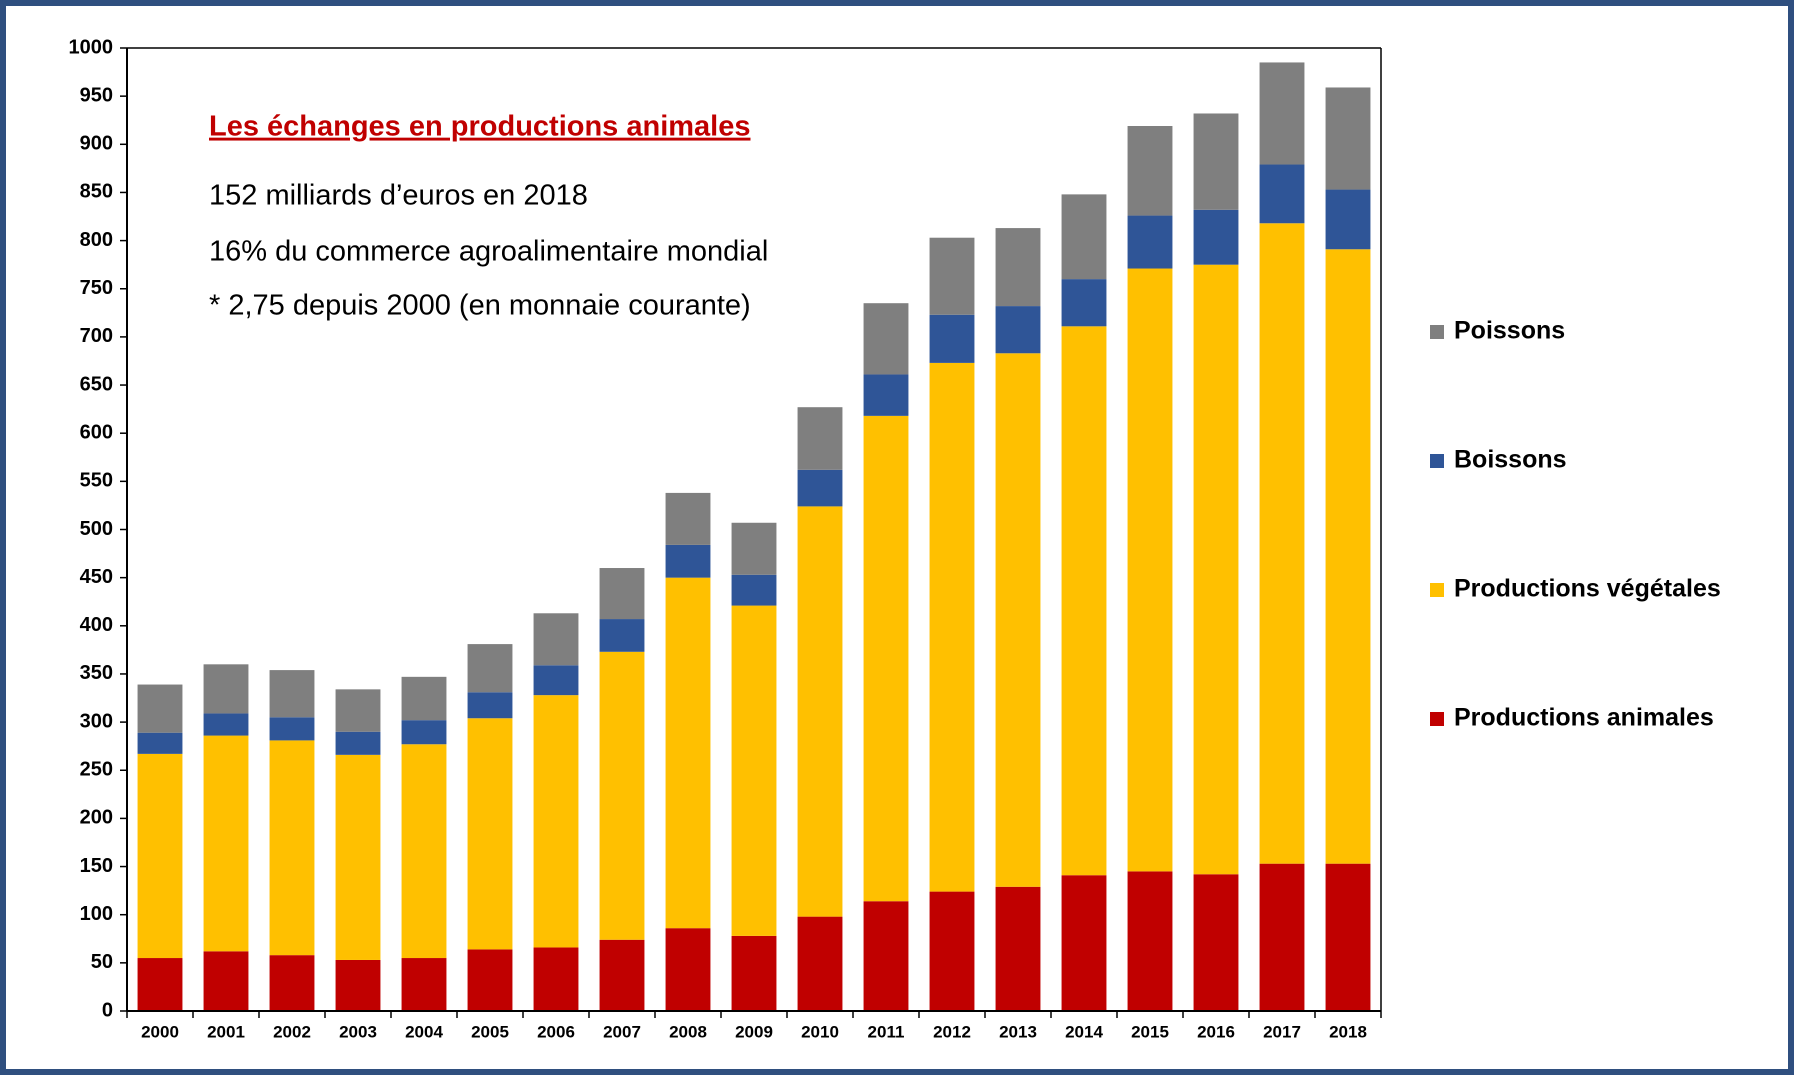 This screenshot has width=1794, height=1075. What do you see at coordinates (96, 384) in the screenshot?
I see `y-tick-label: 650` at bounding box center [96, 384].